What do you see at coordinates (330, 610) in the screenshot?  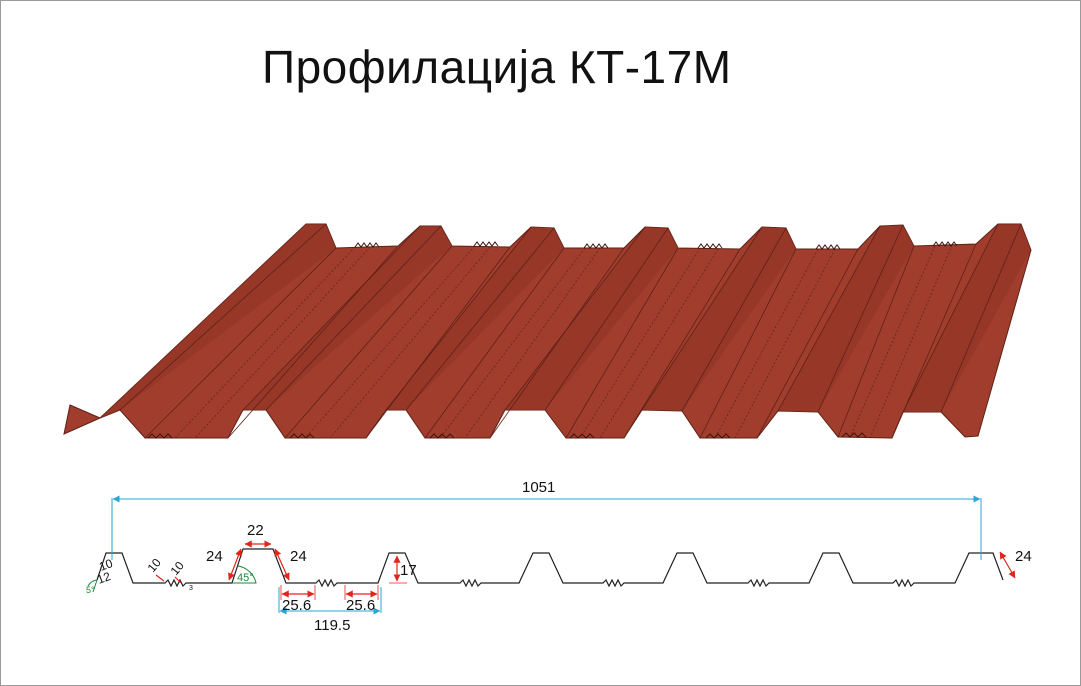 I see `pitch-dimension: 119.5` at bounding box center [330, 610].